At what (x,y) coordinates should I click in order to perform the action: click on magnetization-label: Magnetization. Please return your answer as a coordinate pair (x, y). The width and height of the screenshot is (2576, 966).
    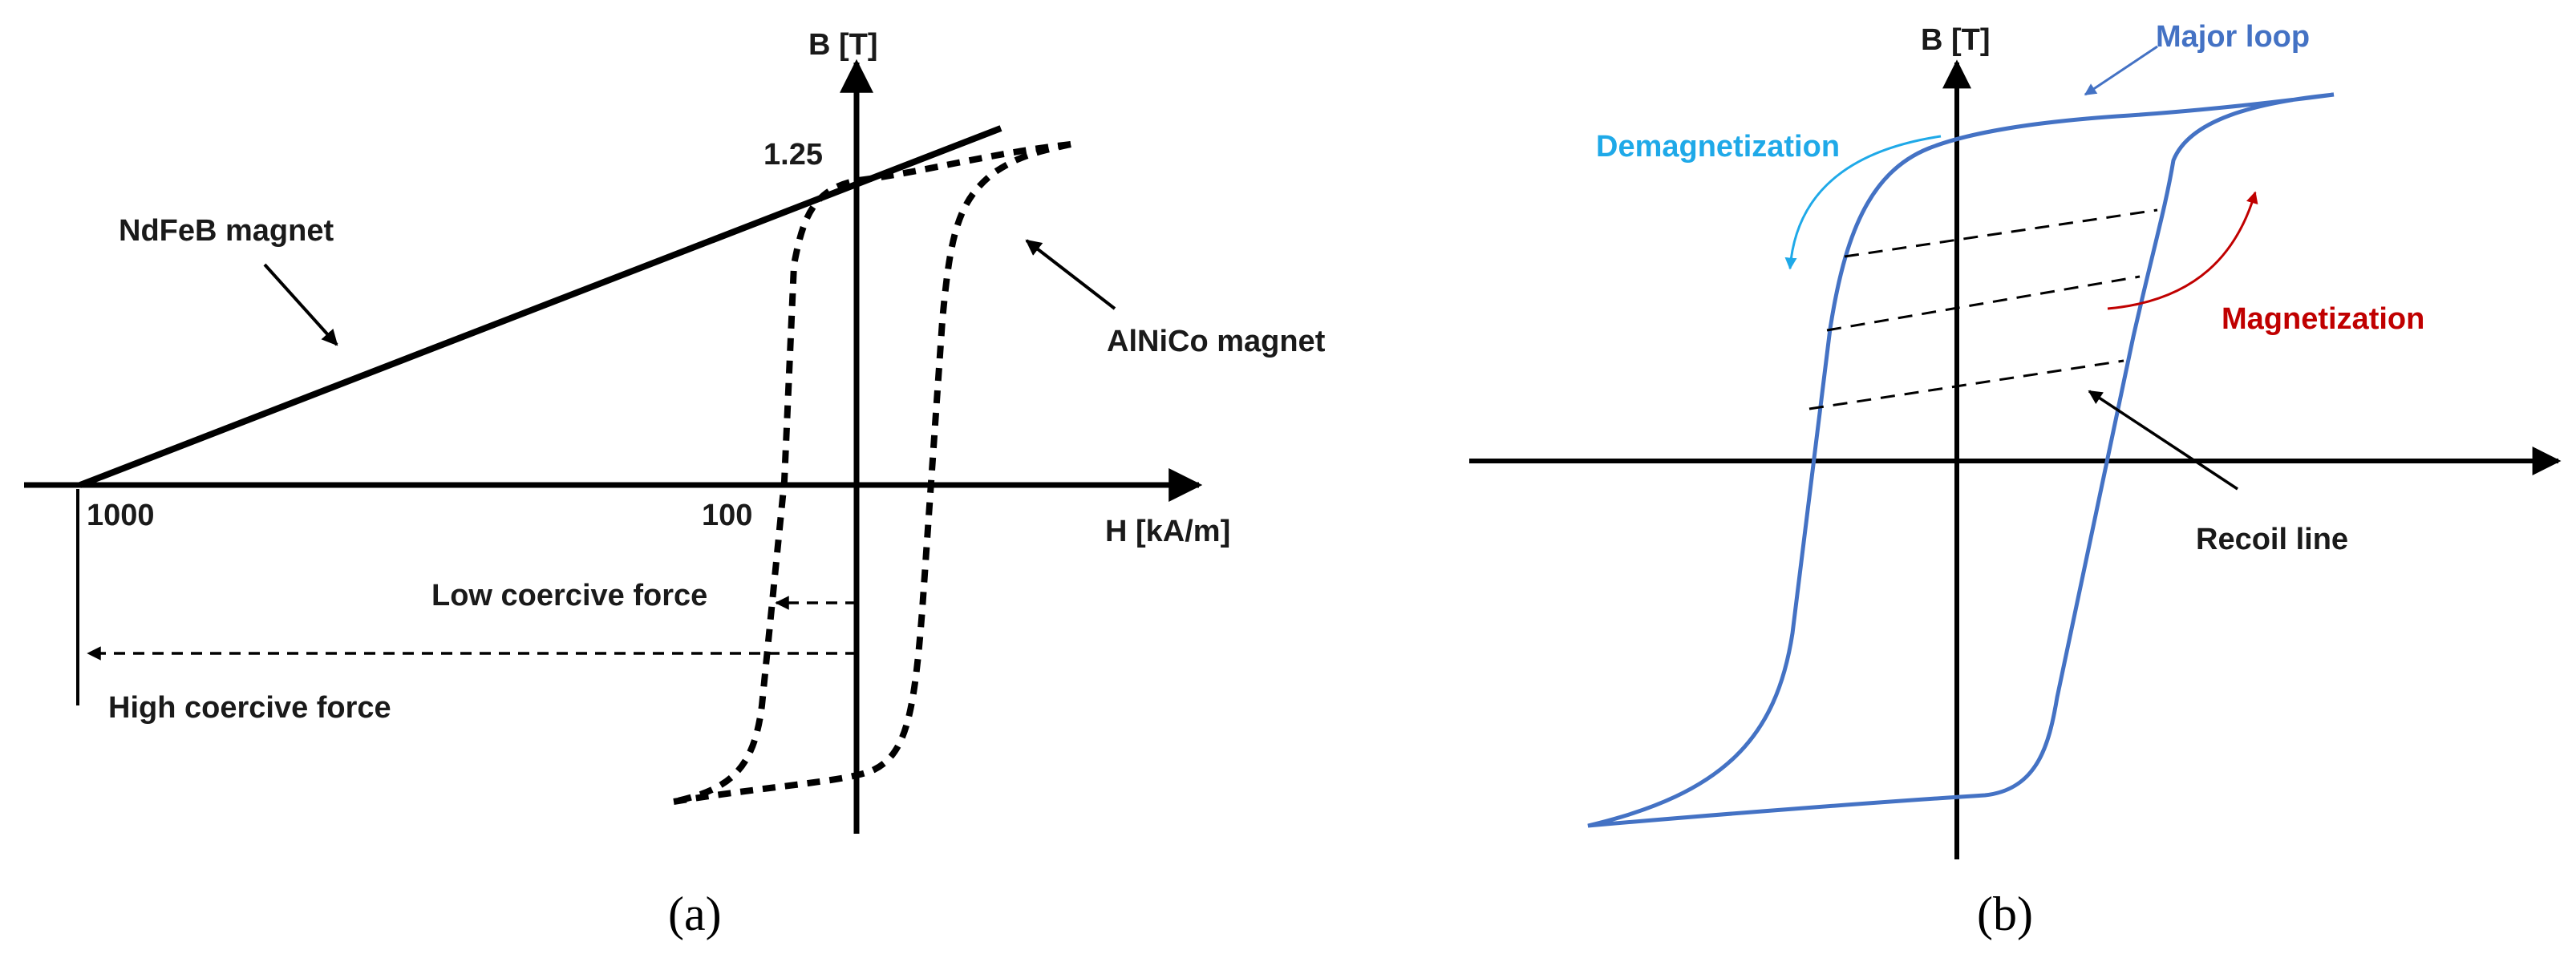
    Looking at the image, I should click on (2323, 319).